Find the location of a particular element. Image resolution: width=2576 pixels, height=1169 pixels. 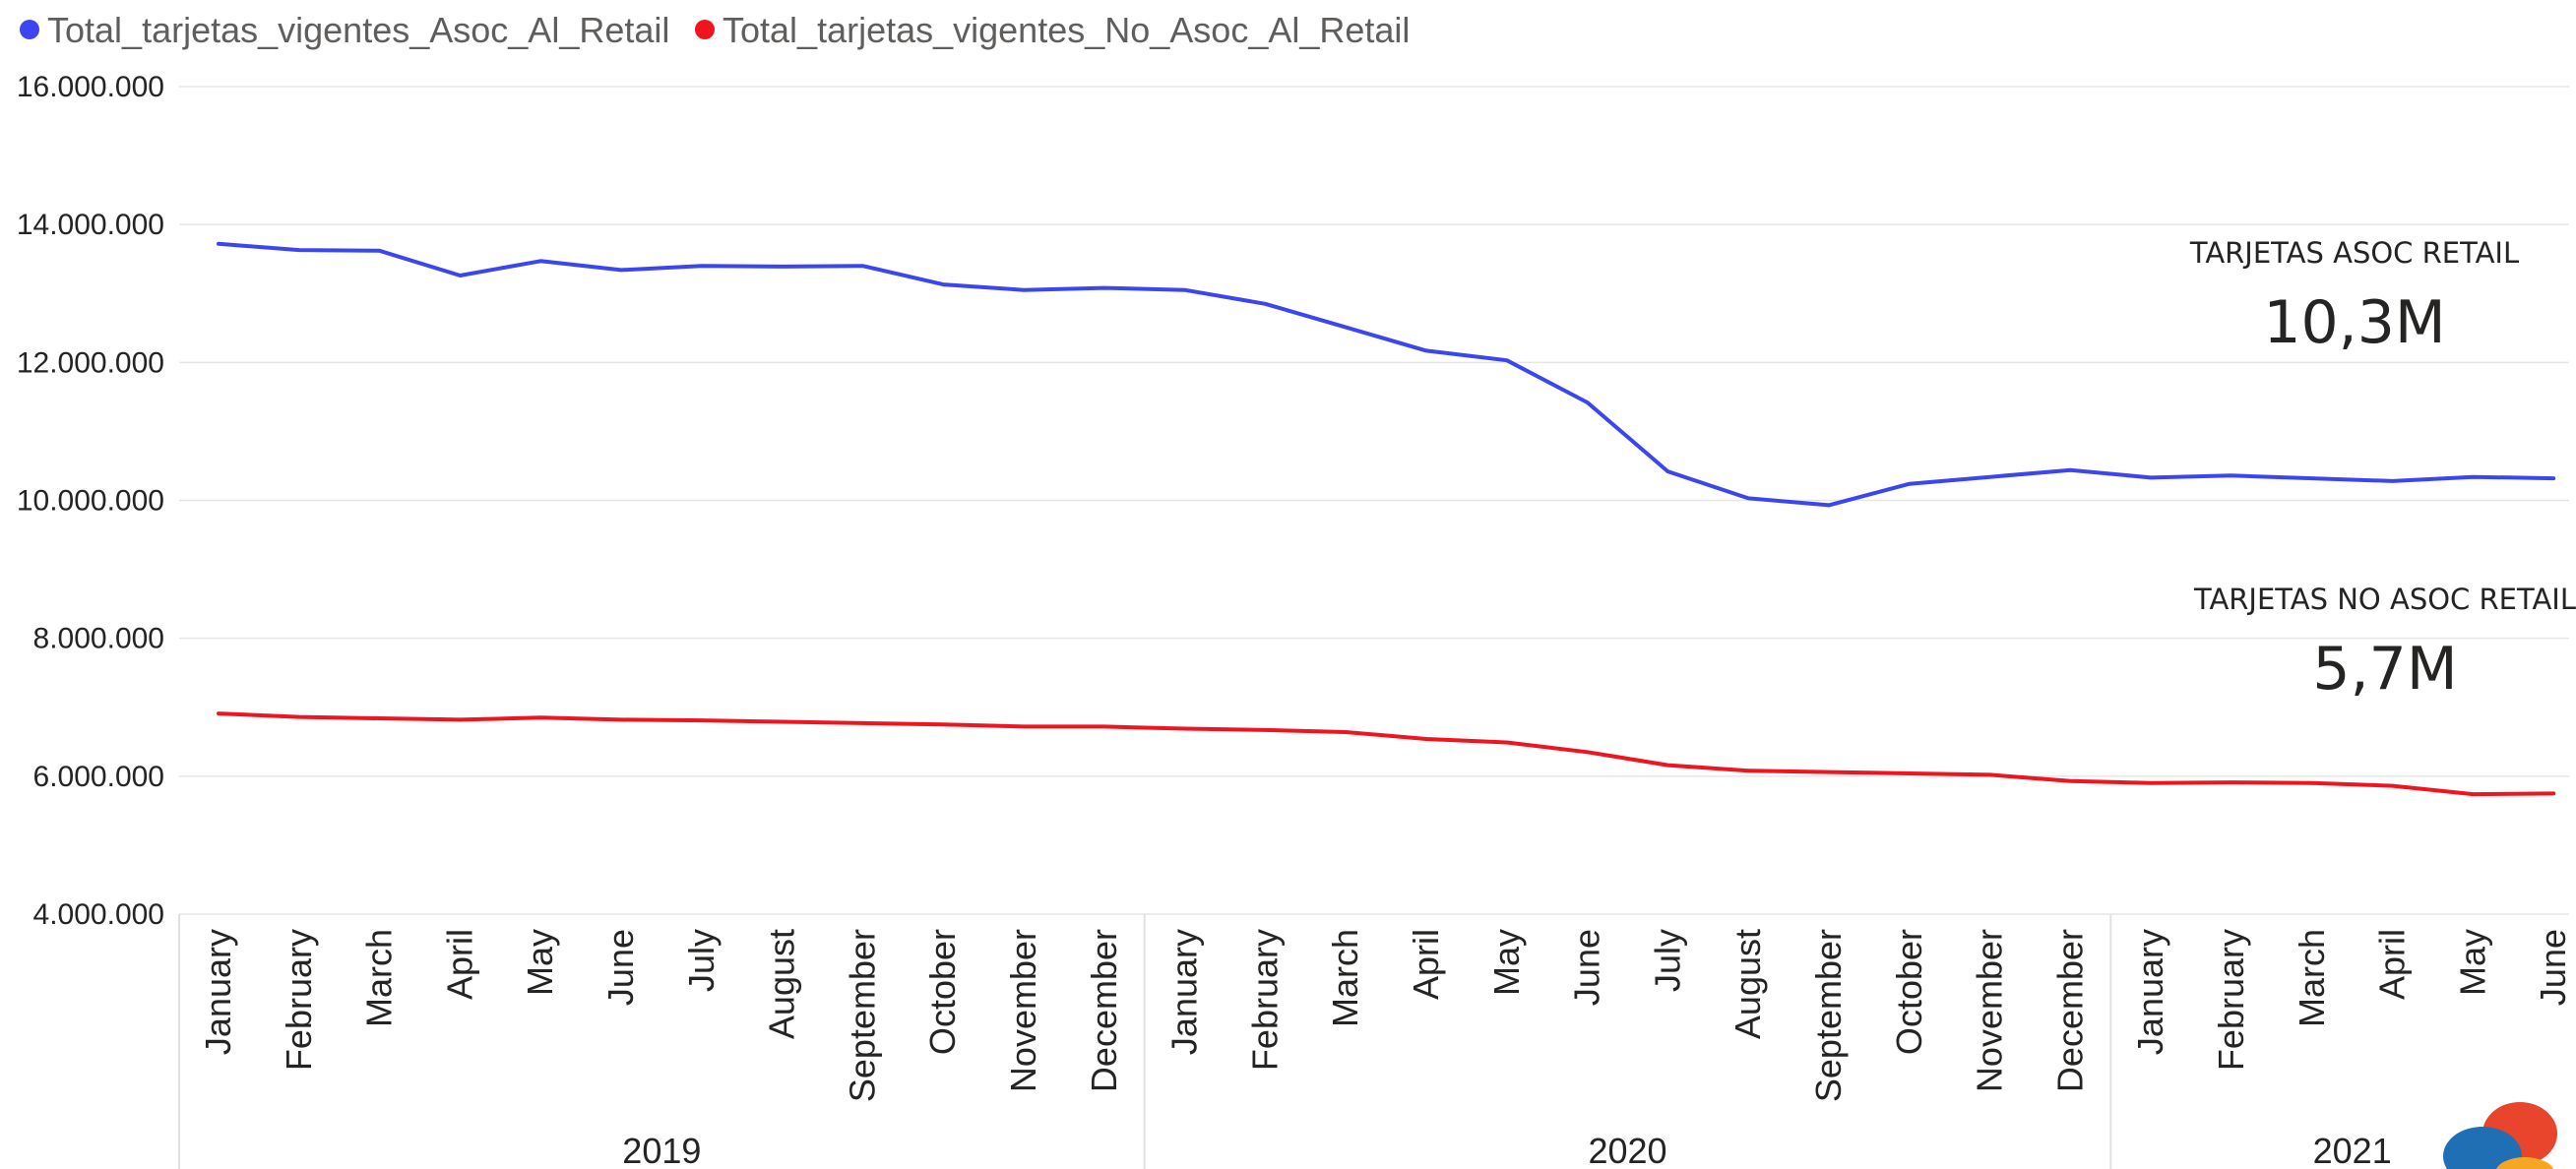

x-tick-label: September is located at coordinates (1828, 1015).